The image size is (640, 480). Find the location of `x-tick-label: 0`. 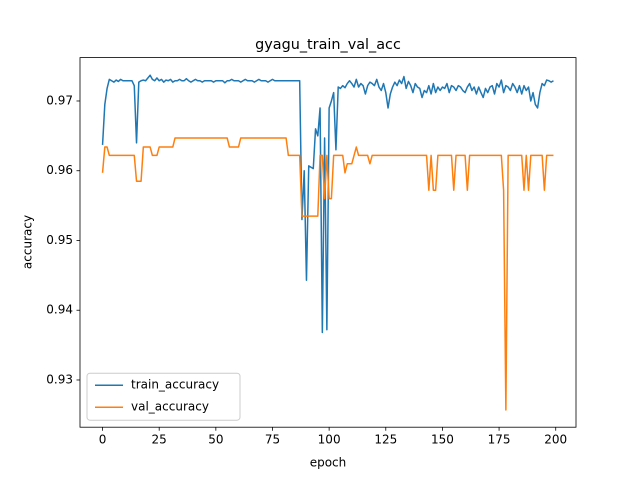

x-tick-label: 0 is located at coordinates (103, 440).